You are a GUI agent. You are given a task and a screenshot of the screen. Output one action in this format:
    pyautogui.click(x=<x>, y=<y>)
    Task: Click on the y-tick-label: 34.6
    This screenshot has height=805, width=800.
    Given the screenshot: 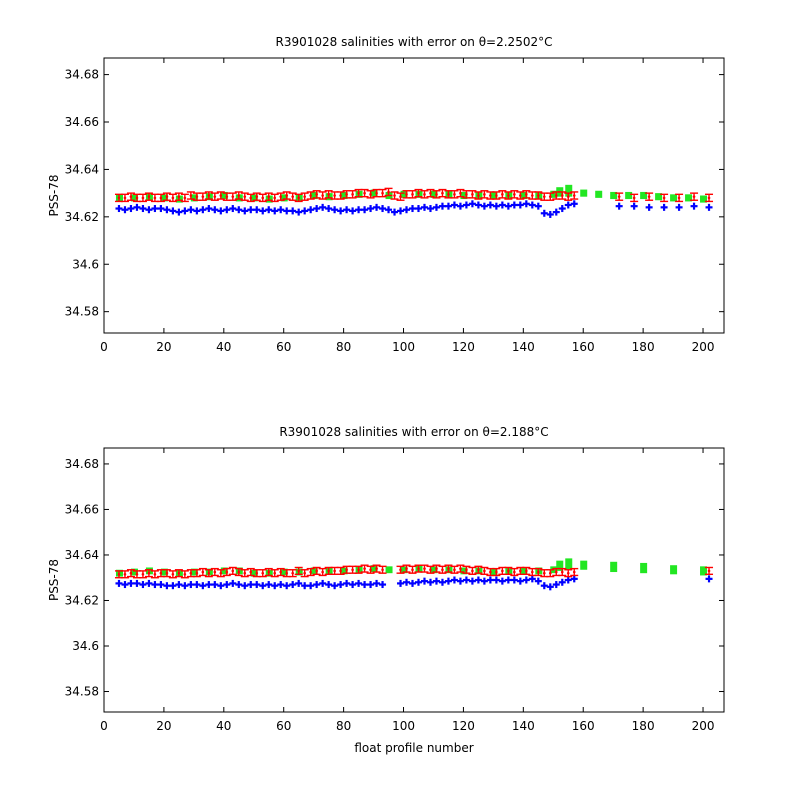 What is the action you would take?
    pyautogui.click(x=85, y=264)
    